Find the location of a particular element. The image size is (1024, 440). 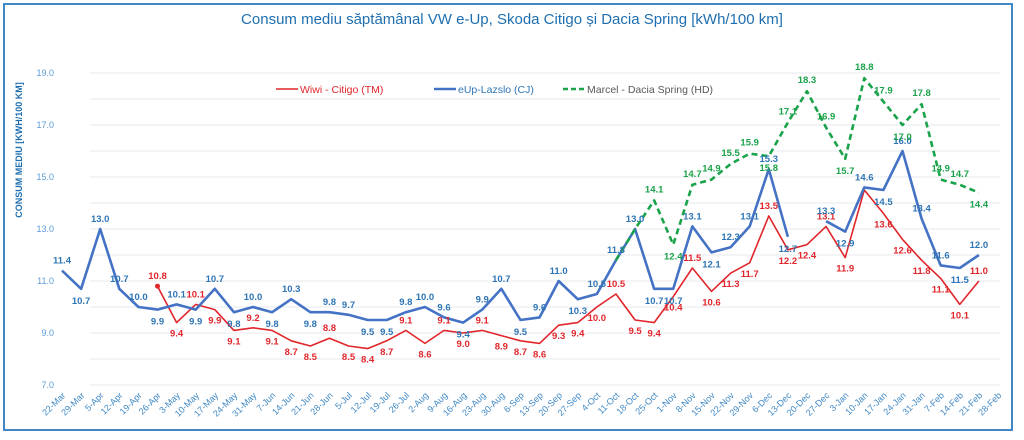

data-label: 9.7 is located at coordinates (348, 305).